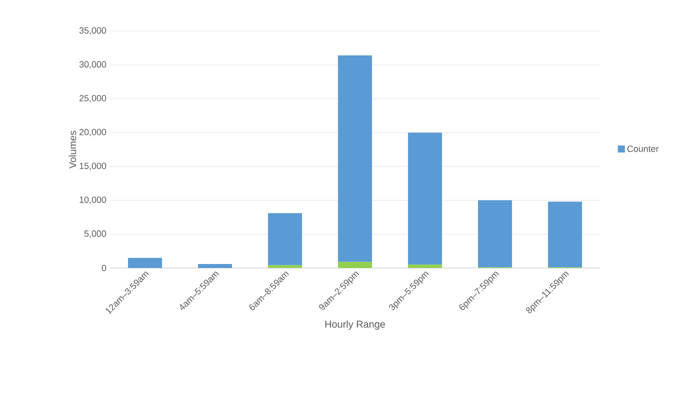 This screenshot has height=405, width=686. What do you see at coordinates (93, 166) in the screenshot?
I see `y-tick-label: 15,000` at bounding box center [93, 166].